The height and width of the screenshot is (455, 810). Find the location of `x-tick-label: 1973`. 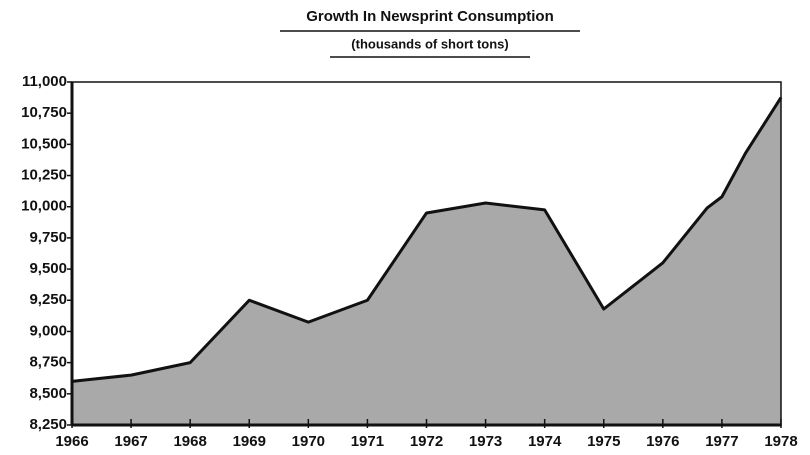

x-tick-label: 1973 is located at coordinates (485, 441).